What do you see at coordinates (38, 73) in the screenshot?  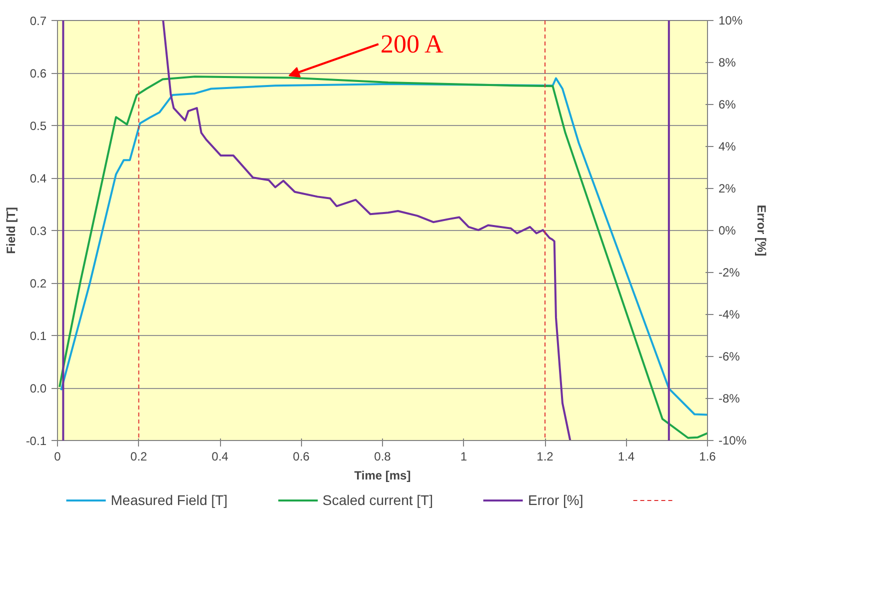 I see `y-tick-label: 0.6` at bounding box center [38, 73].